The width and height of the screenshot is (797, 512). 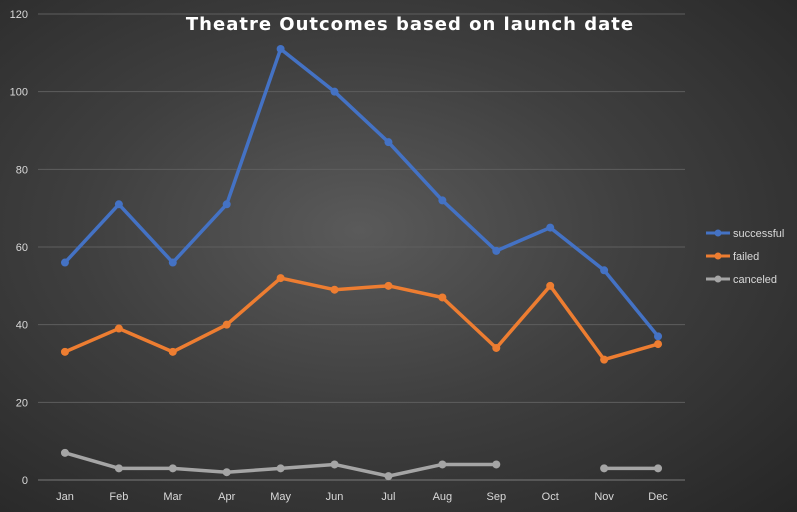 I want to click on x-tick-label: Jan, so click(x=65, y=497).